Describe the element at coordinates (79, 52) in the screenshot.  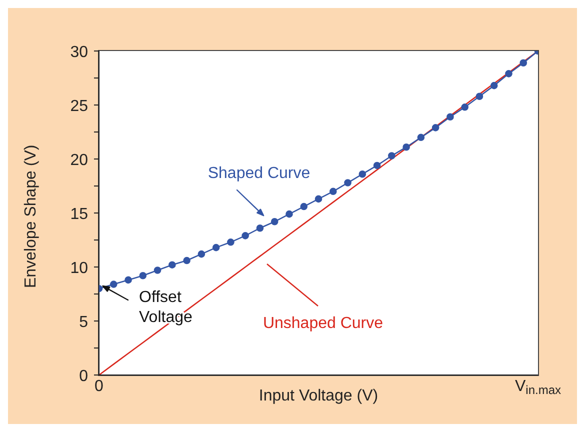
I see `y-tick-label: 30` at that location.